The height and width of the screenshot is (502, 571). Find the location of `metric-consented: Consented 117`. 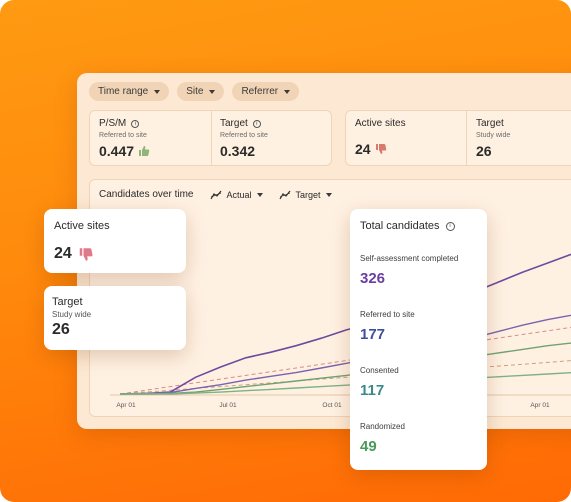

metric-consented: Consented 117 is located at coordinates (379, 382).